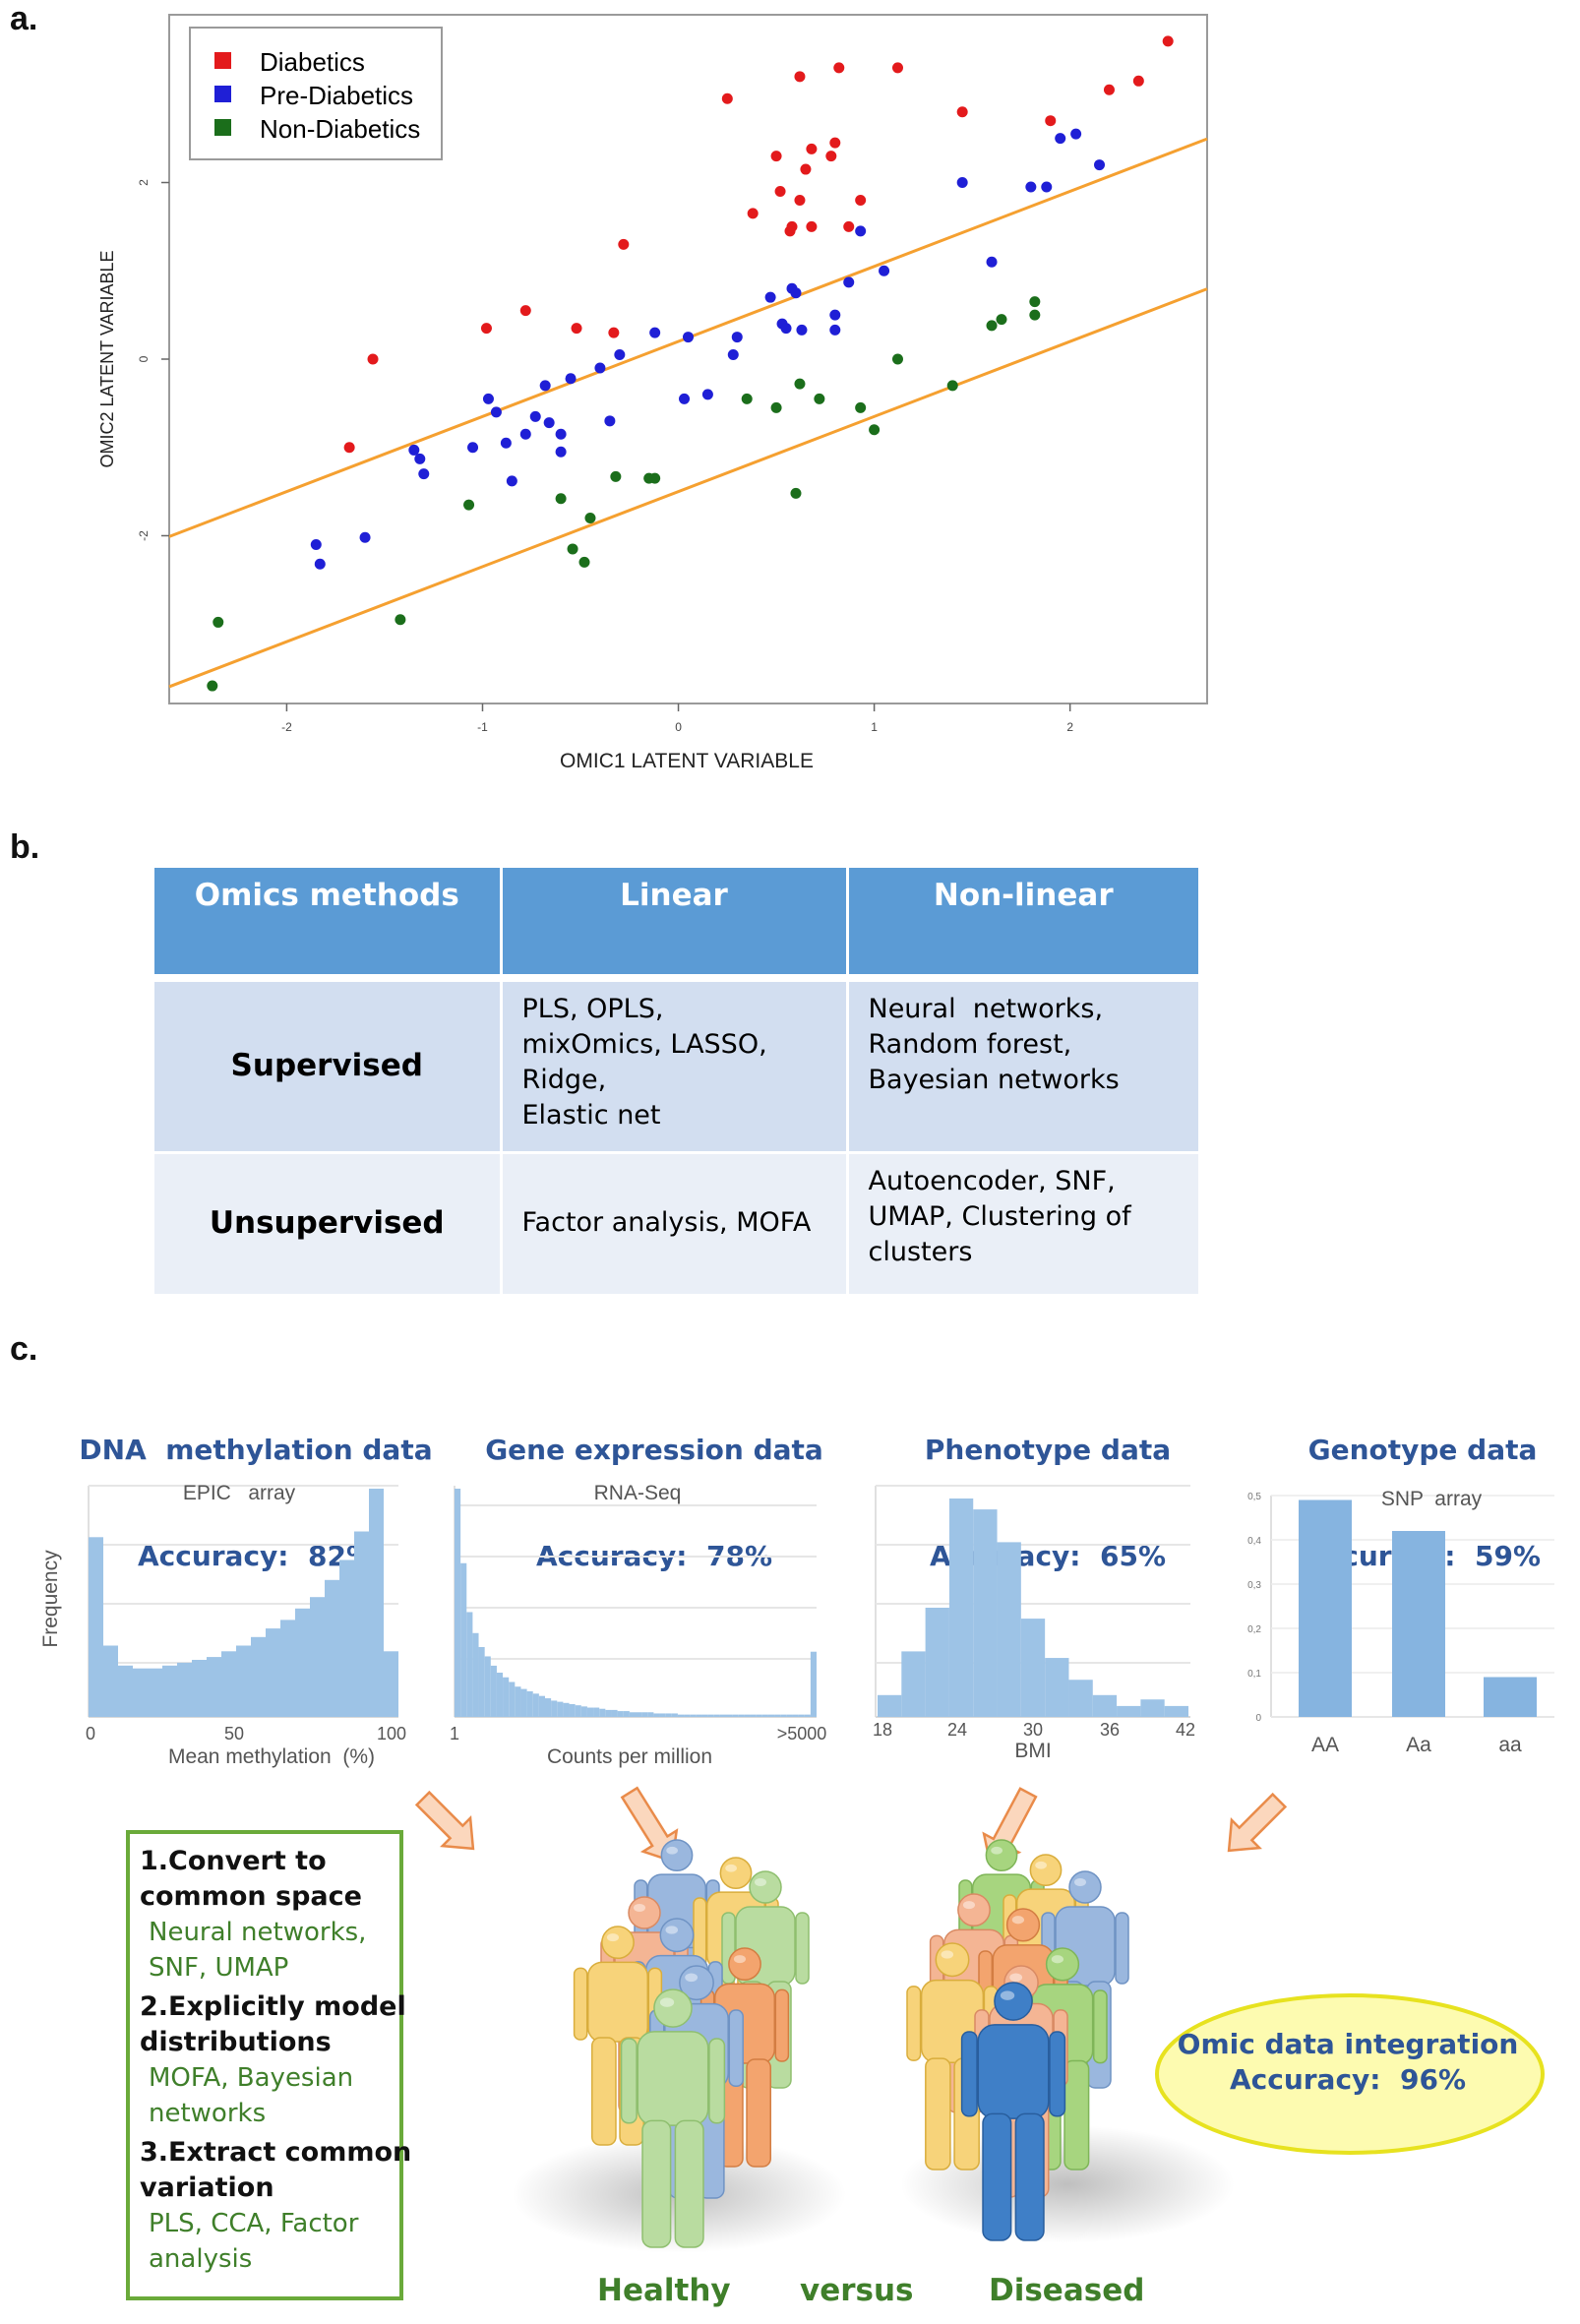  What do you see at coordinates (144, 182) in the screenshot?
I see `y-tick-label: 2` at bounding box center [144, 182].